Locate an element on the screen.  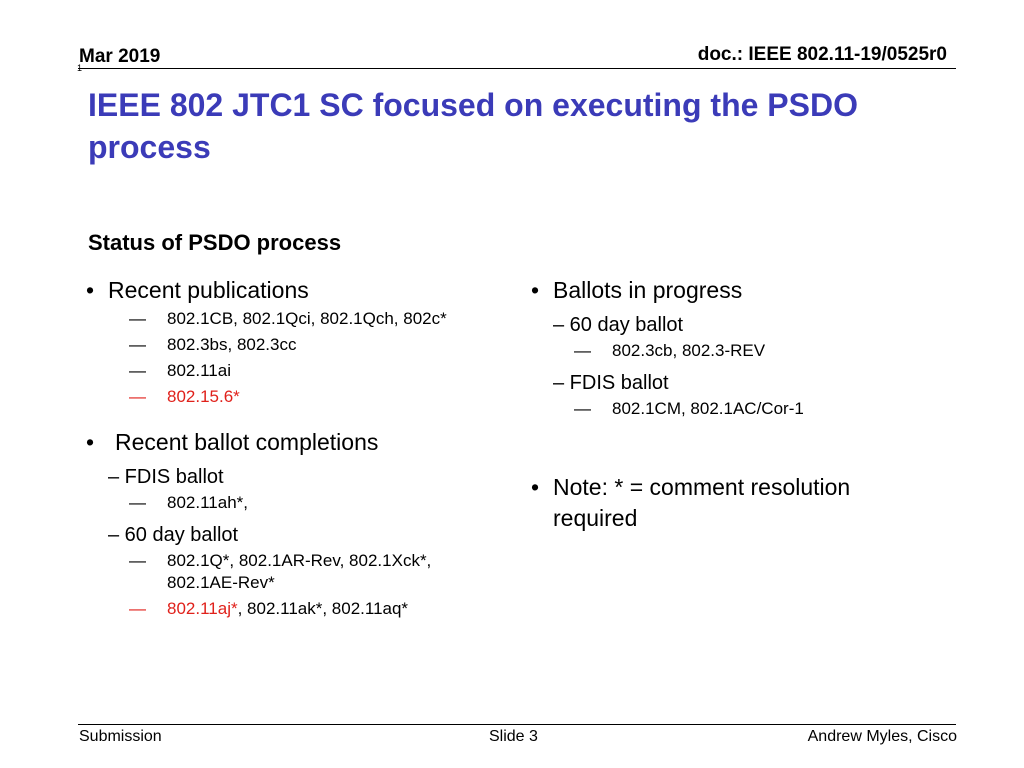
bullet-note: • Note: * = comment resolution required is located at coordinates (731, 503).